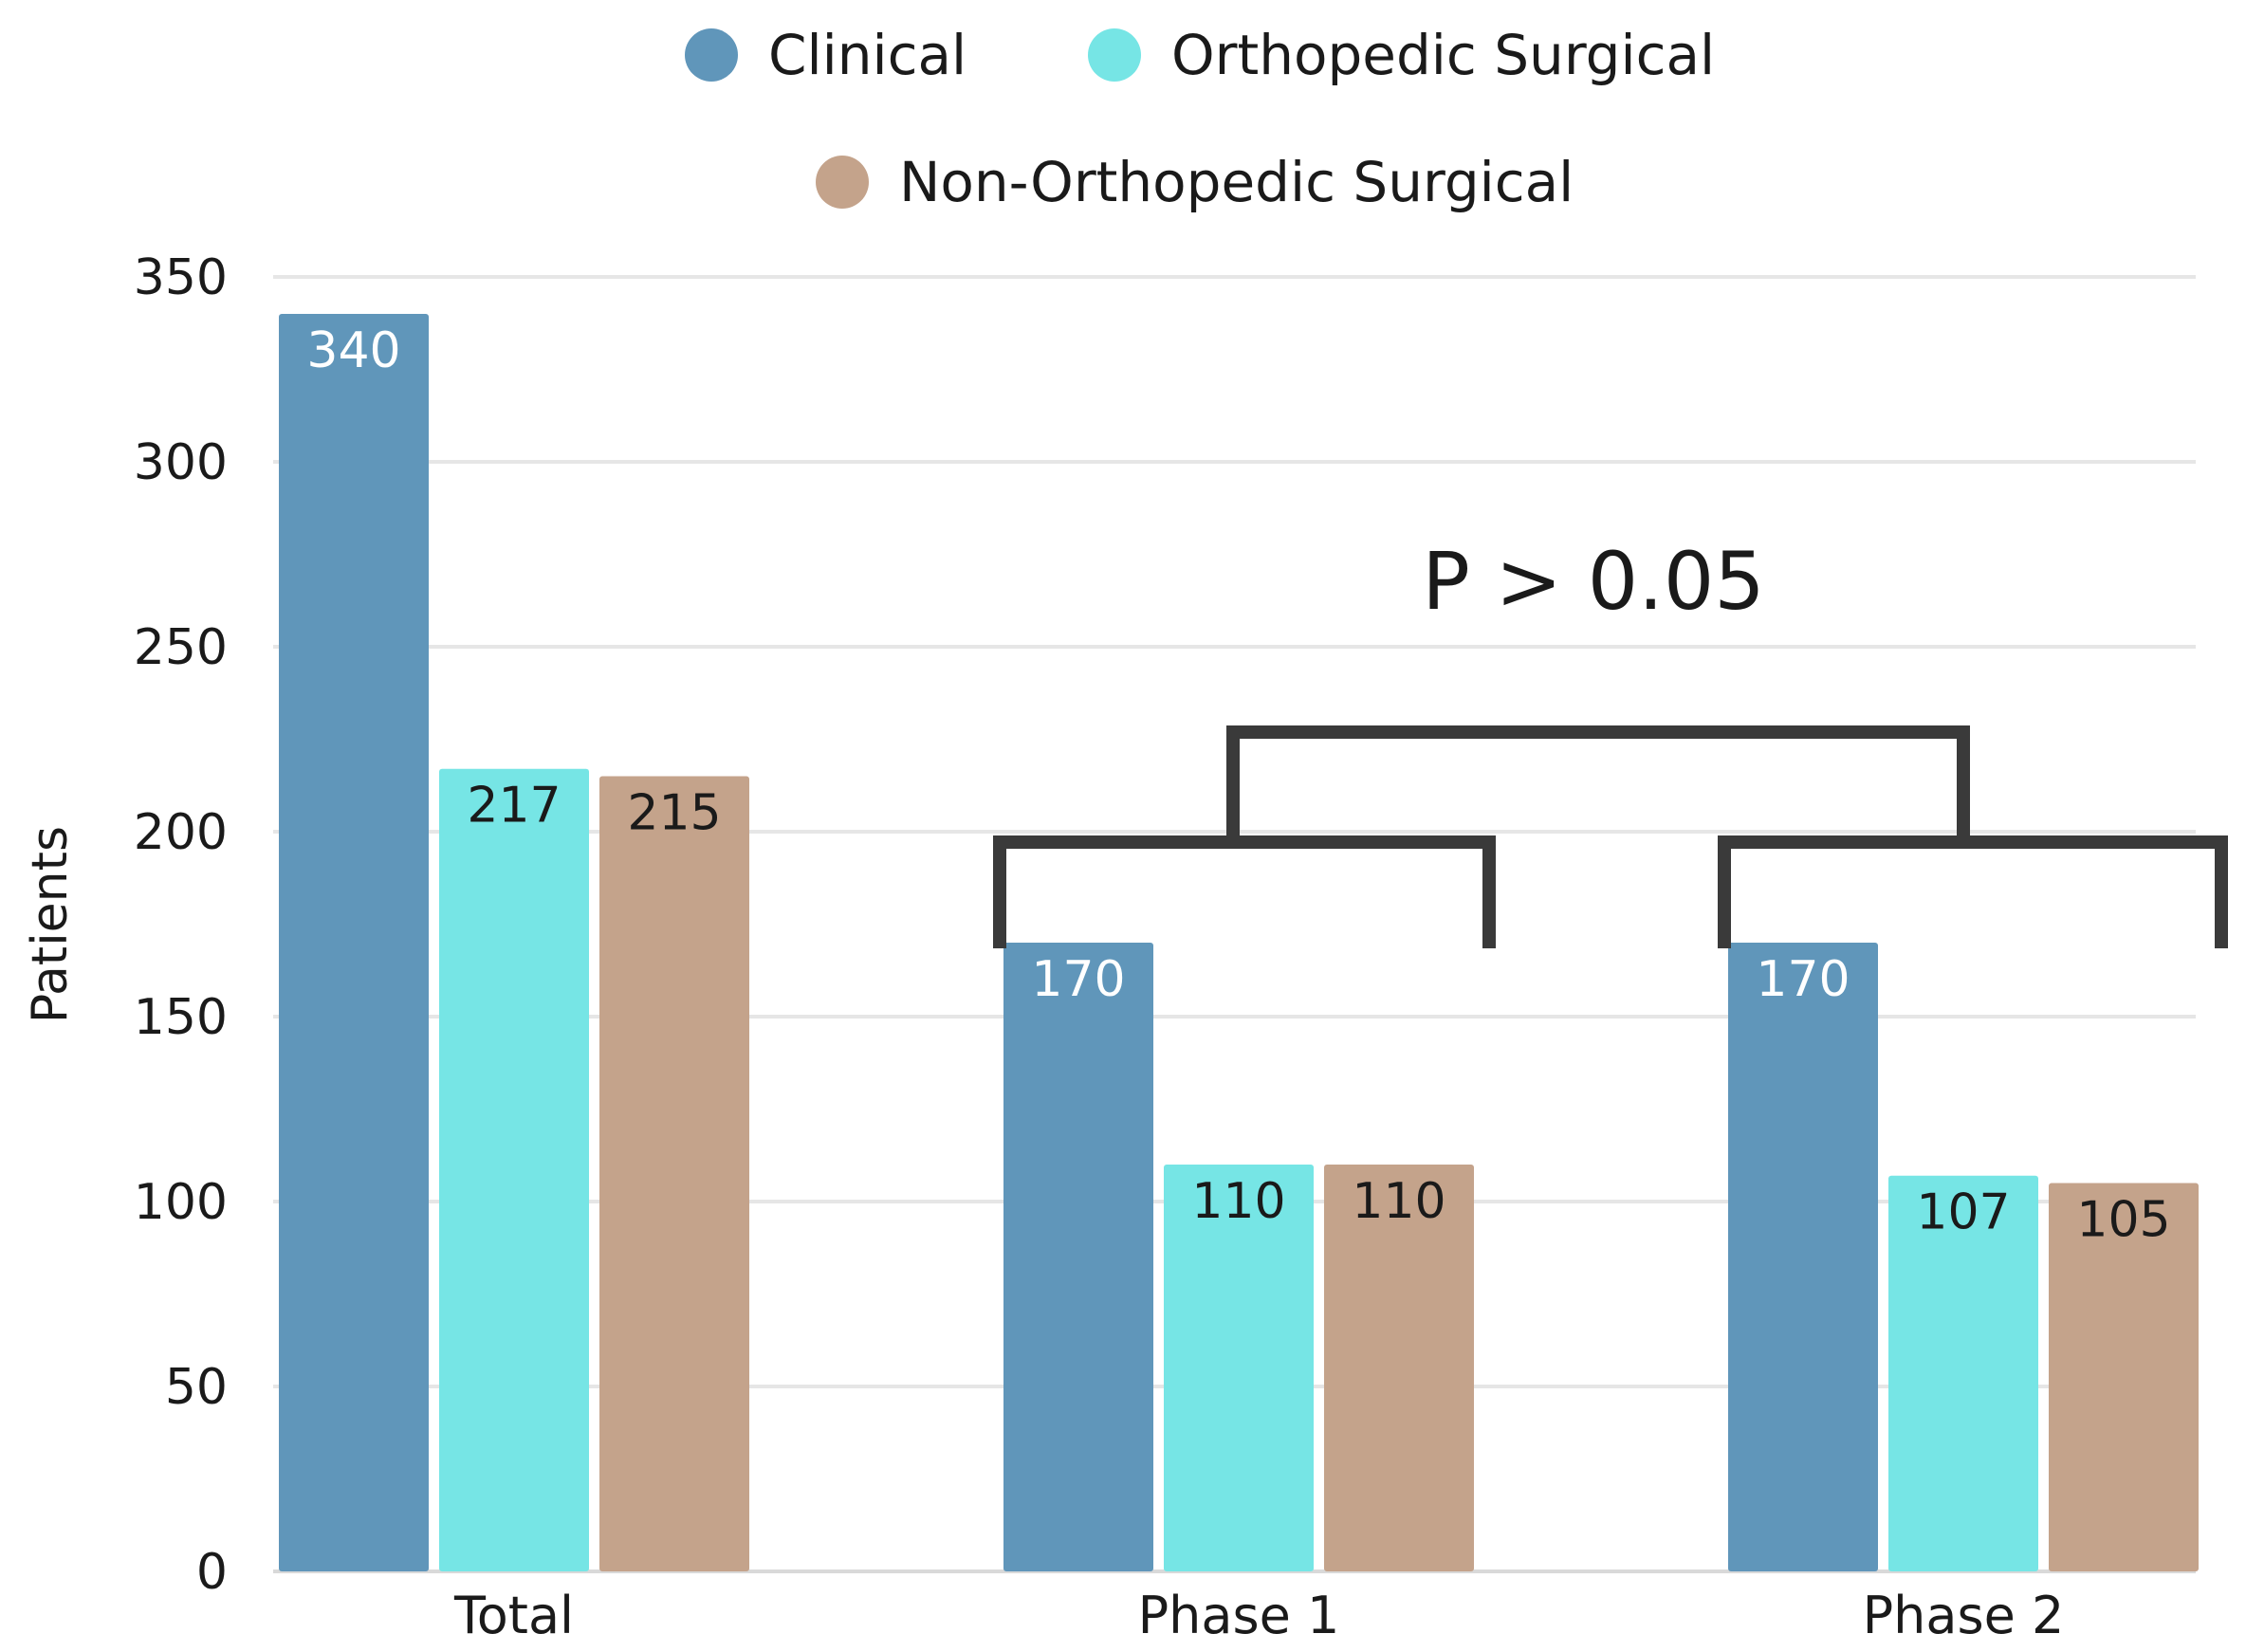 The height and width of the screenshot is (1652, 2246). What do you see at coordinates (513, 1615) in the screenshot?
I see `x-category-label: Total` at bounding box center [513, 1615].